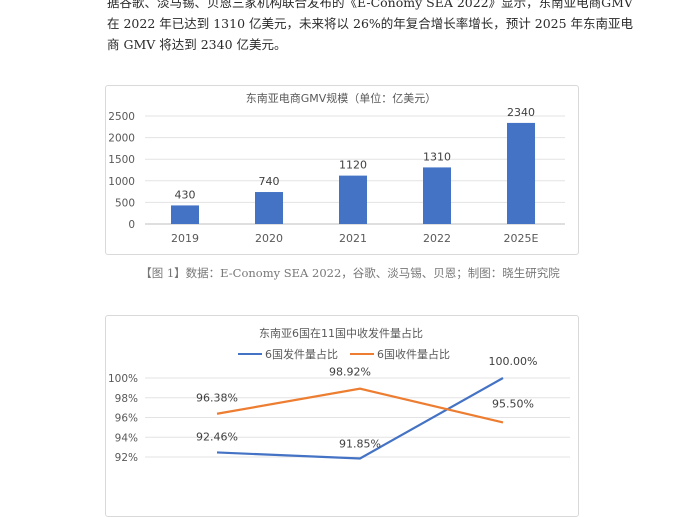  Describe the element at coordinates (437, 156) in the screenshot. I see `data-label: 1310` at that location.